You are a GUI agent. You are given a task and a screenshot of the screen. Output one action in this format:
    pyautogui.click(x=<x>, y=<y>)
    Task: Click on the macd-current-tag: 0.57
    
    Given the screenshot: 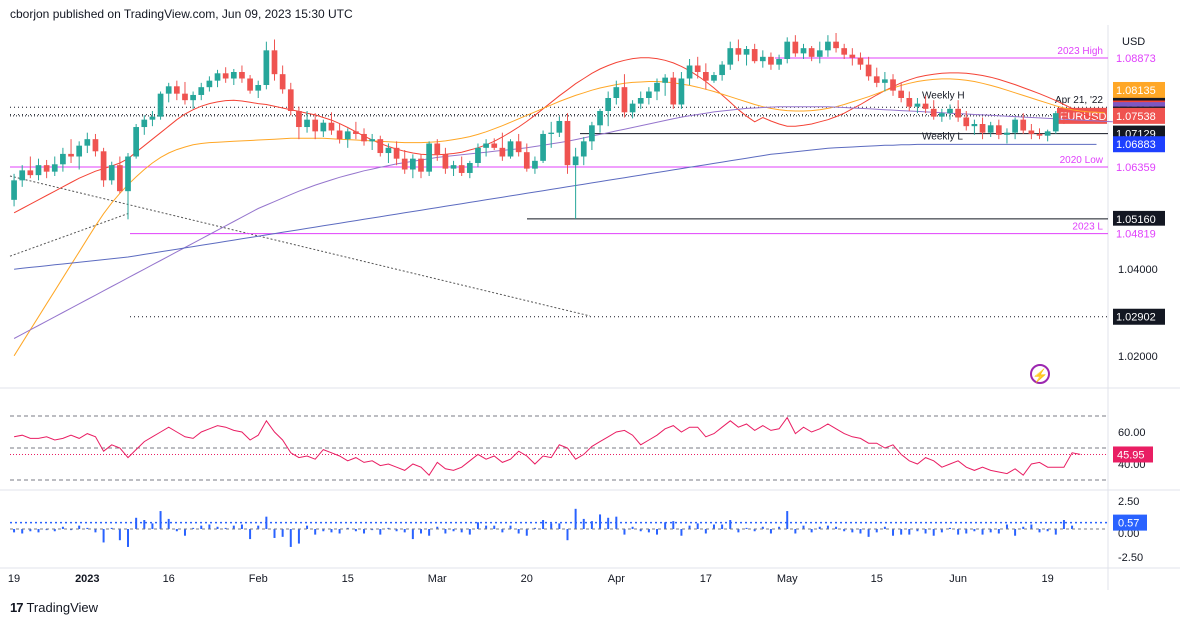 What is the action you would take?
    pyautogui.click(x=1128, y=524)
    